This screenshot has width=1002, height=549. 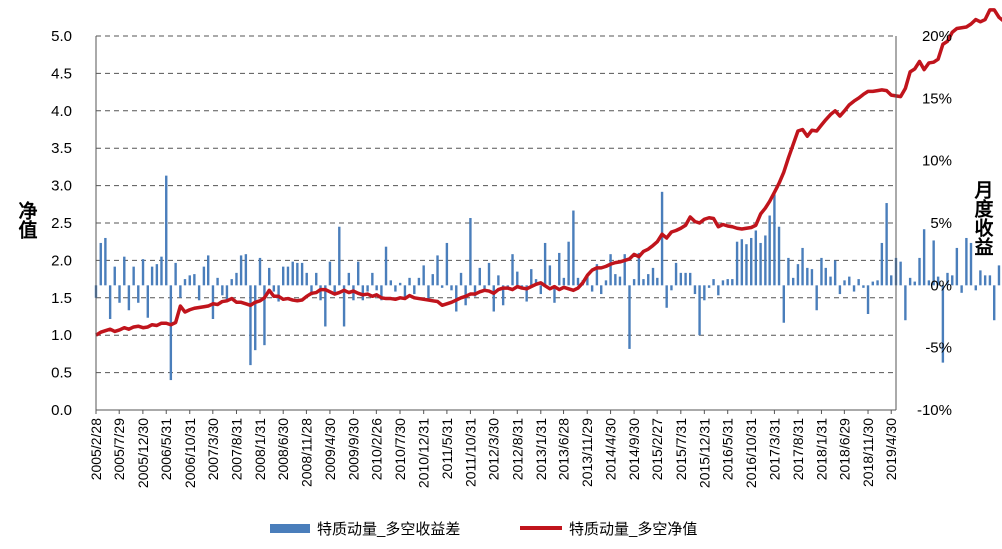 I want to click on right-tick-label: 10%, so click(x=937, y=161).